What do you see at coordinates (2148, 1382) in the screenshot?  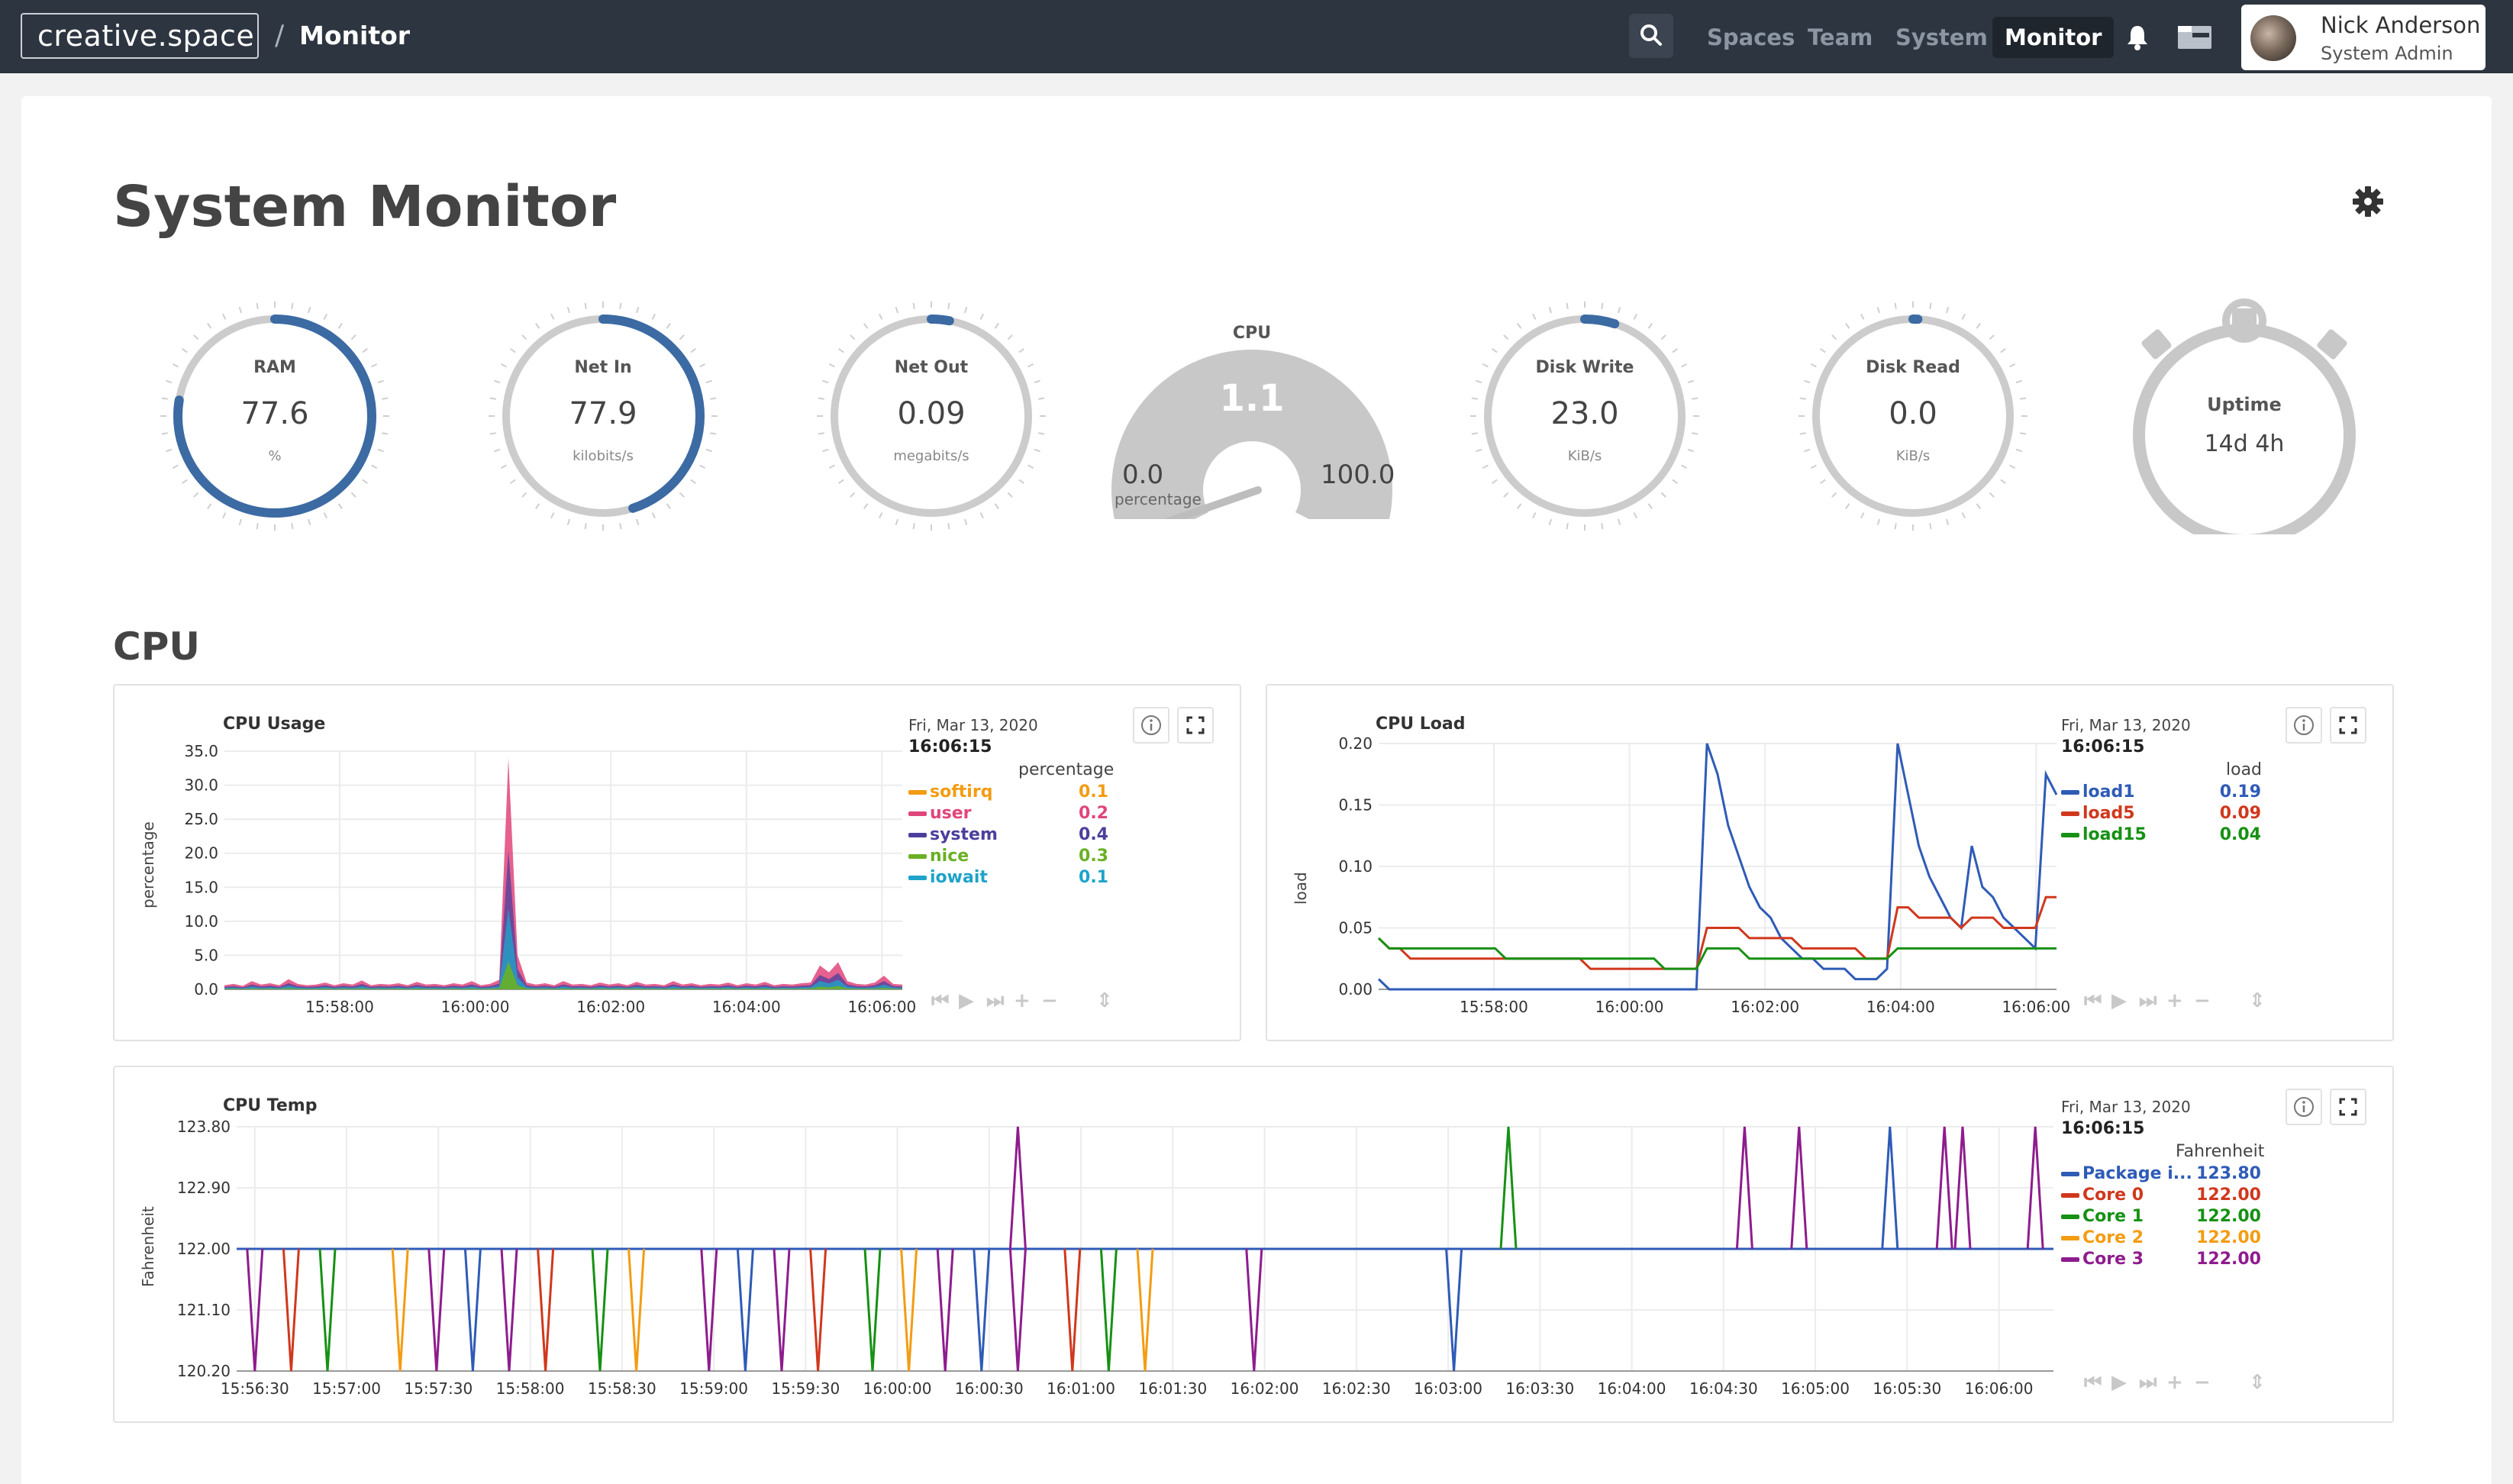 I see `chart-cpu-temp-forward-control: ⏭` at bounding box center [2148, 1382].